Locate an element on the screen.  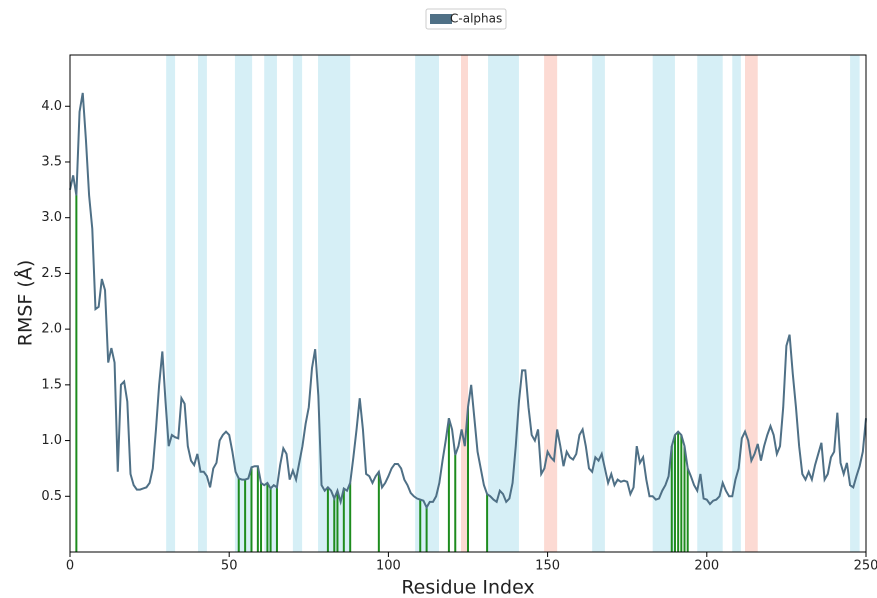
y-axis-label: RMSF (Å) is located at coordinates (25, 303).